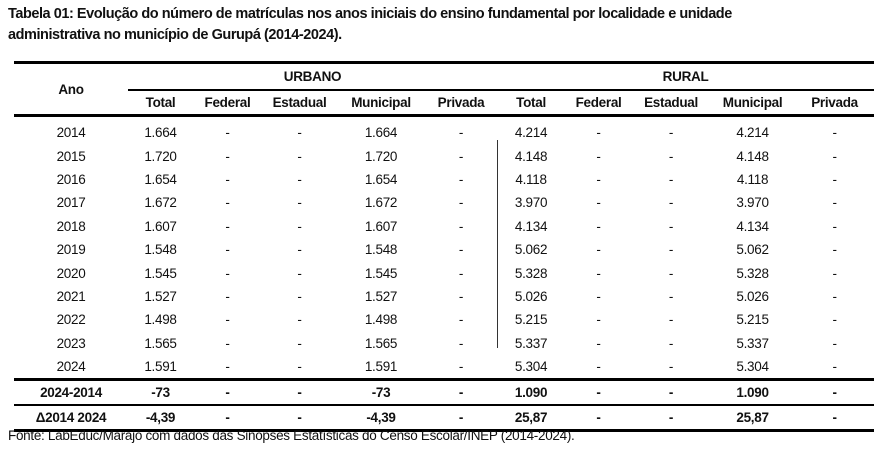 The width and height of the screenshot is (884, 452). What do you see at coordinates (752, 226) in the screenshot?
I see `value-cell: 4.134` at bounding box center [752, 226].